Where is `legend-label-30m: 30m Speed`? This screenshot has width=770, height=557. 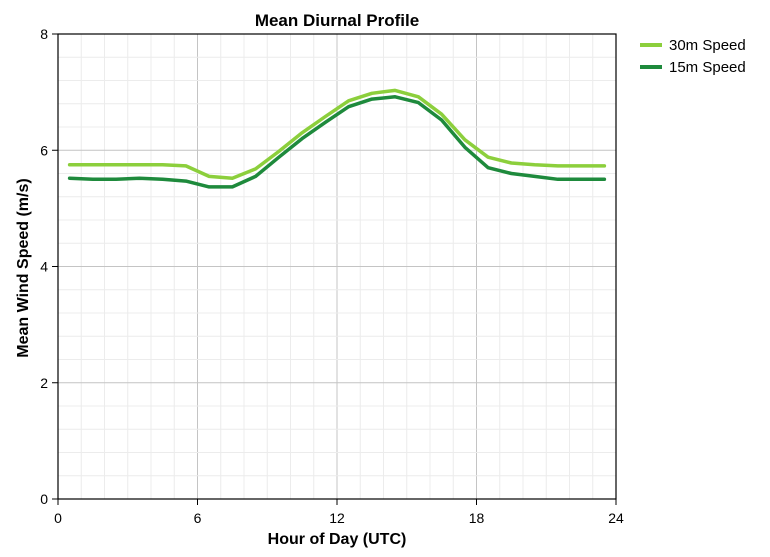 legend-label-30m: 30m Speed is located at coordinates (707, 45).